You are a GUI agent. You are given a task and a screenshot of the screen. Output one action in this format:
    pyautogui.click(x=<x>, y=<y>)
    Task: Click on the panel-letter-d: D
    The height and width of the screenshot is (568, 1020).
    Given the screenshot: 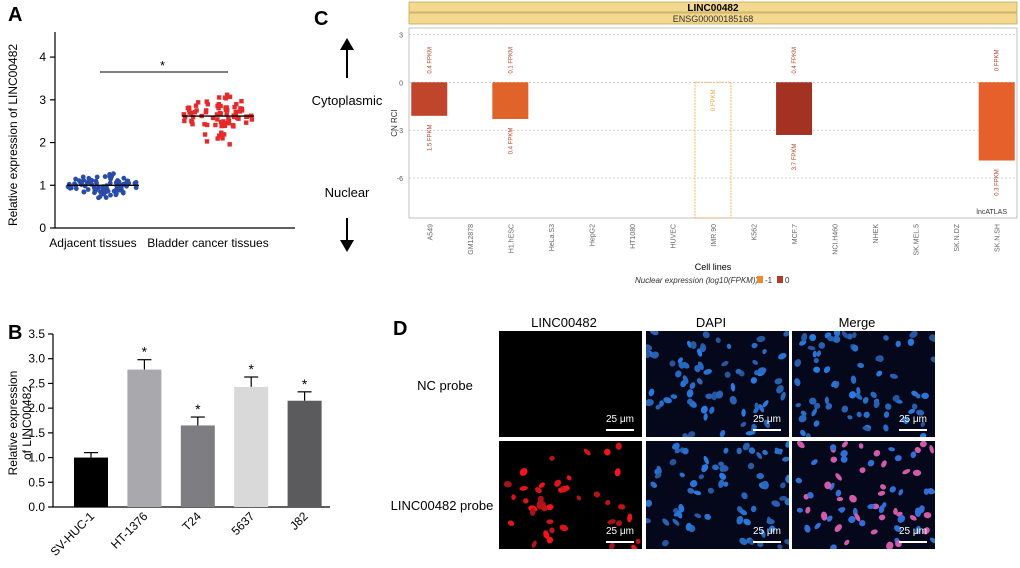 What is the action you would take?
    pyautogui.click(x=400, y=329)
    